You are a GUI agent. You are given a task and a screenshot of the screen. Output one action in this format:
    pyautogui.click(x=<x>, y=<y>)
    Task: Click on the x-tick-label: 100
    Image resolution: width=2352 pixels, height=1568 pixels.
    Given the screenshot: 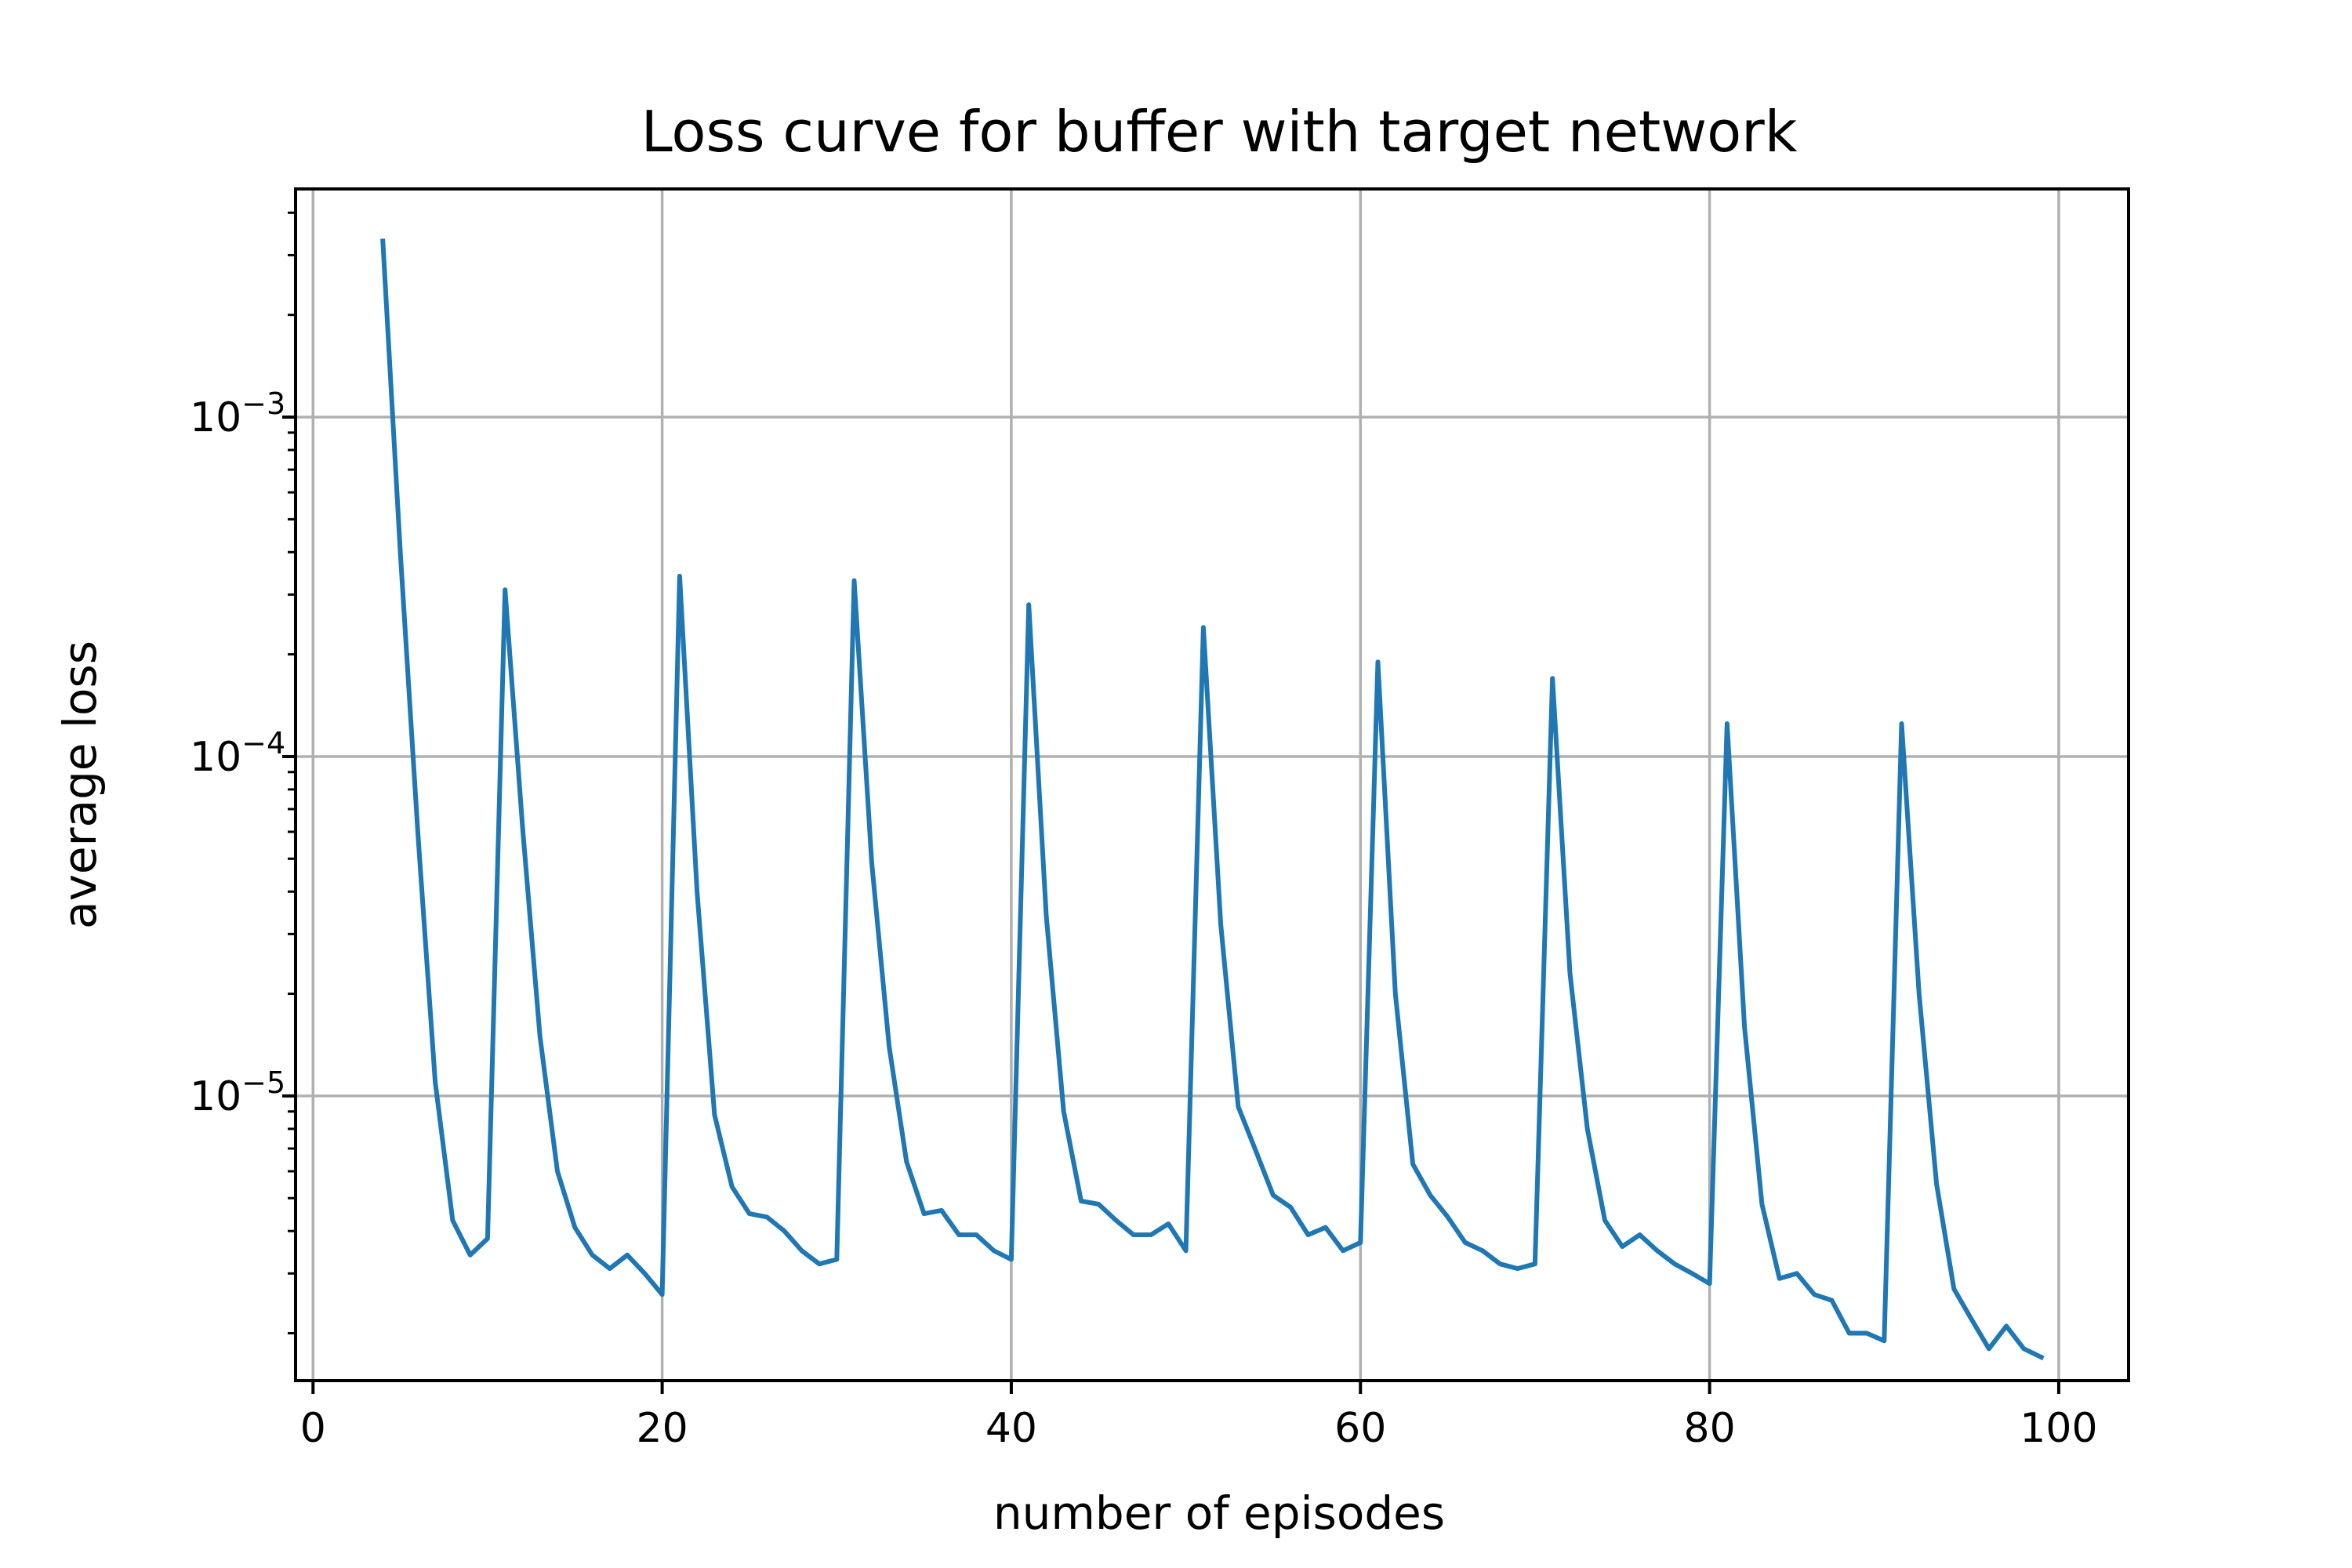 What is the action you would take?
    pyautogui.click(x=2058, y=1428)
    